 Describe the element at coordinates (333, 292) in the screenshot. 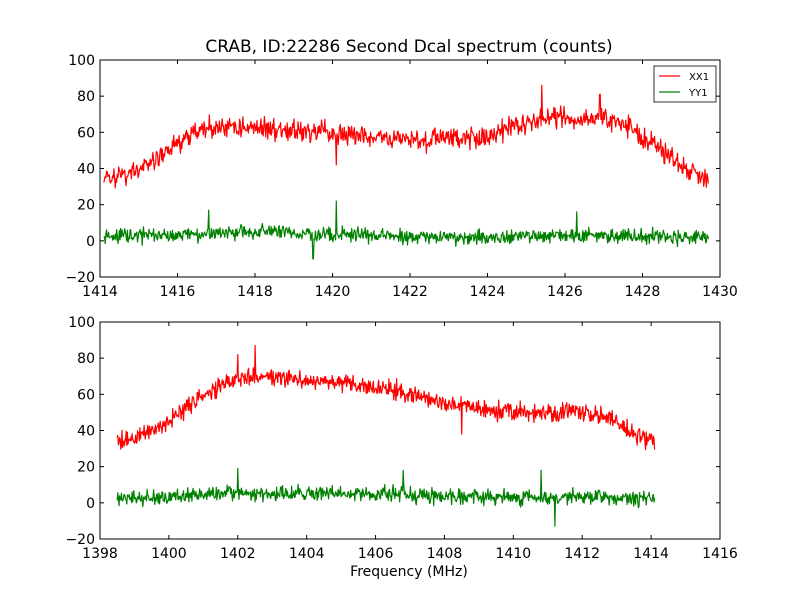

I see `x-tick-label: 1420` at that location.